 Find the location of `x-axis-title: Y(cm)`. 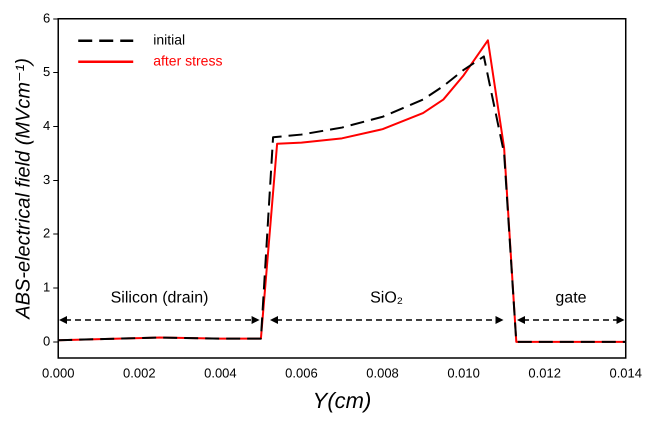

x-axis-title: Y(cm) is located at coordinates (342, 400).